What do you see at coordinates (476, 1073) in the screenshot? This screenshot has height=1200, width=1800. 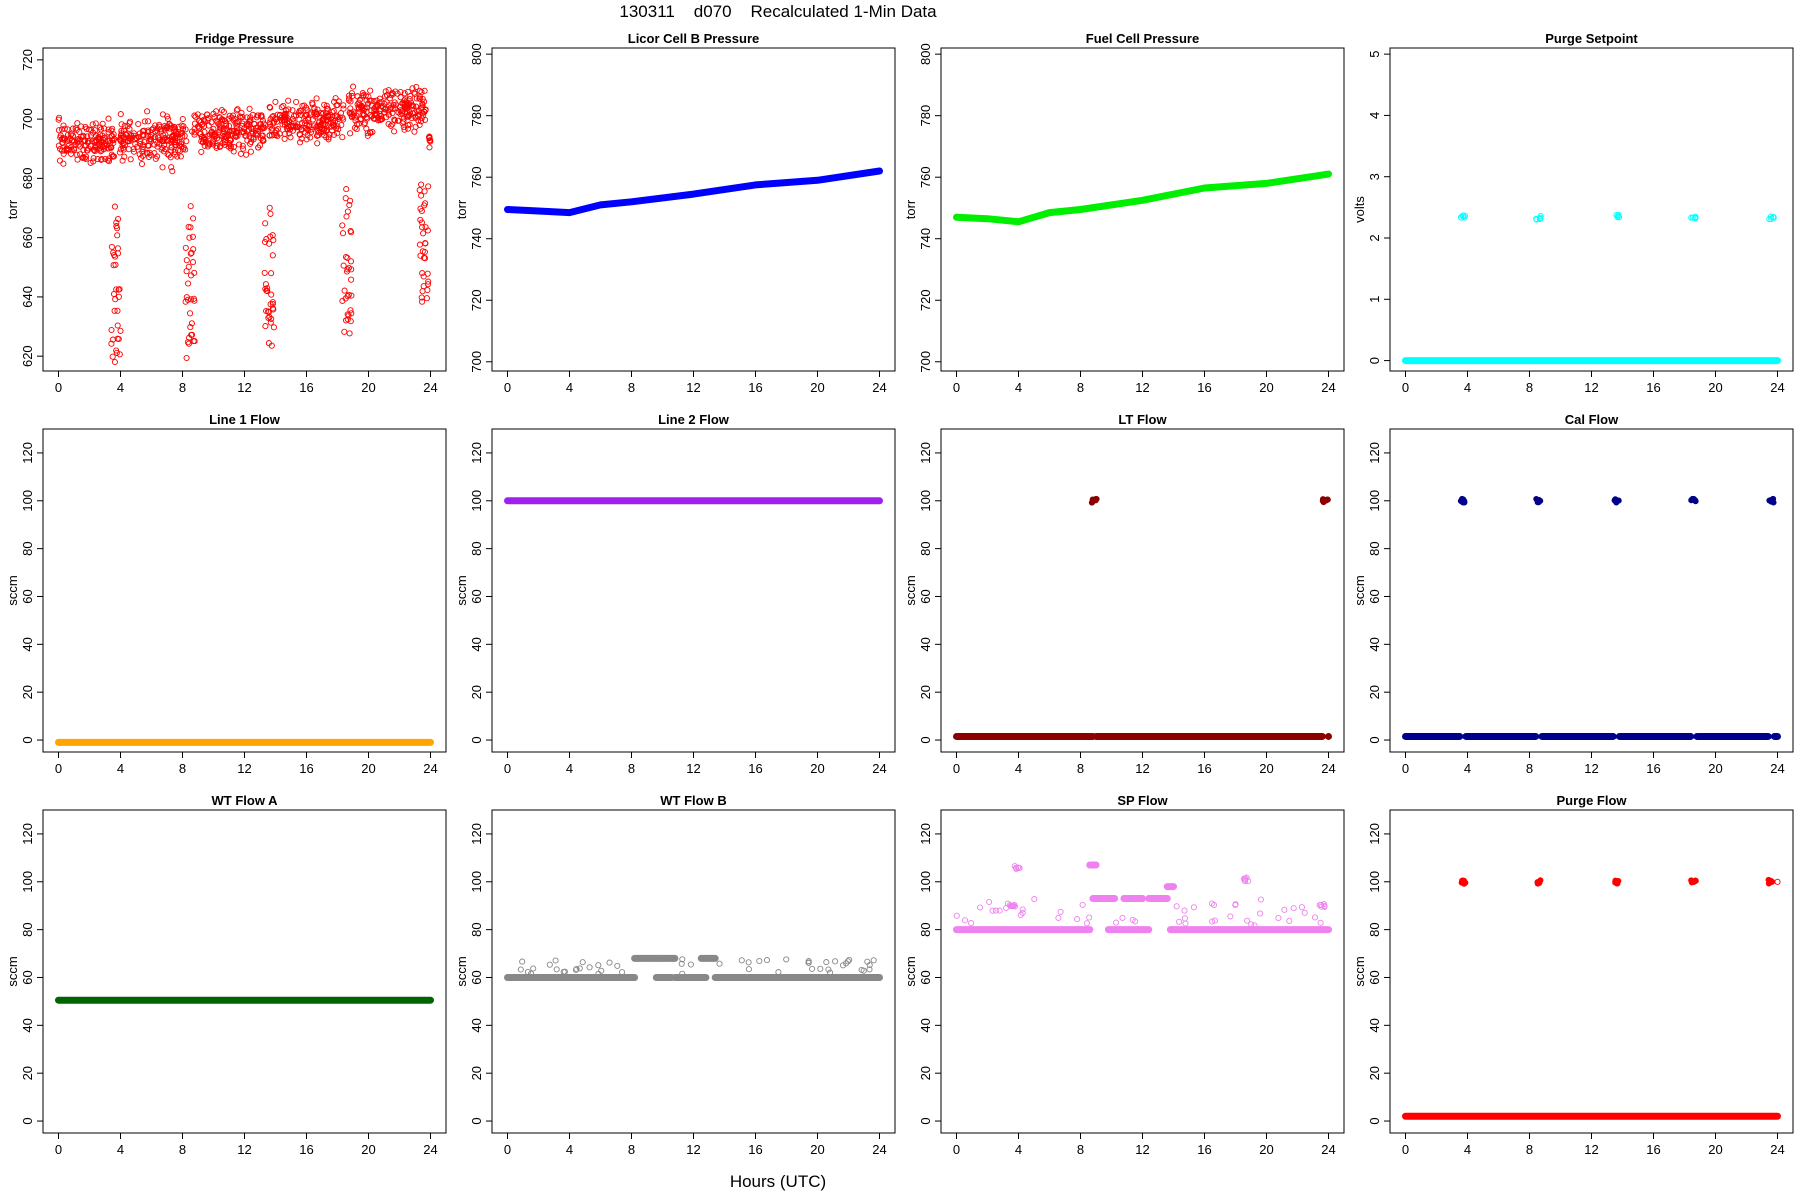 I see `y-tick-label: 20` at bounding box center [476, 1073].